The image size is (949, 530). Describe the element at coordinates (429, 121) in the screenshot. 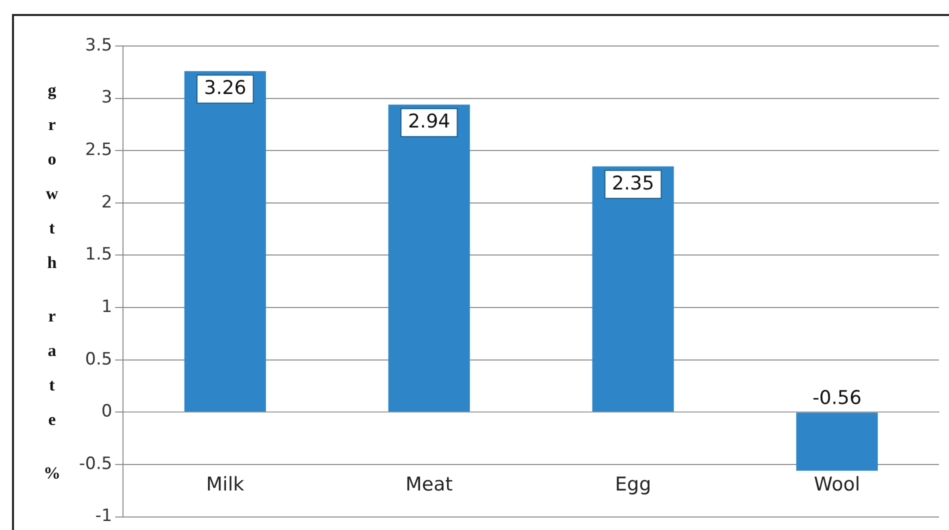

I see `data-label: 2.94` at that location.